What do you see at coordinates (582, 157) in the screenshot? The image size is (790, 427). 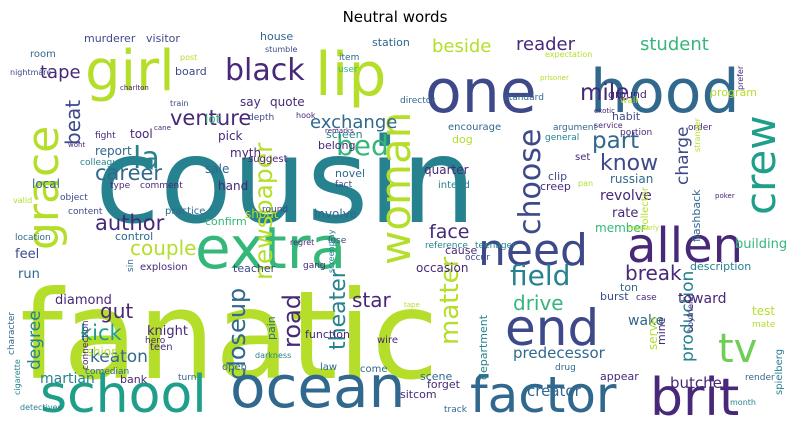 I see `word-set: set` at bounding box center [582, 157].